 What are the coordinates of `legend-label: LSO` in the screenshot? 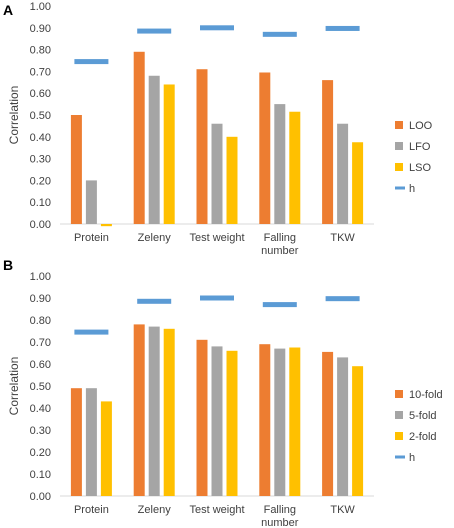 It's located at (420, 168).